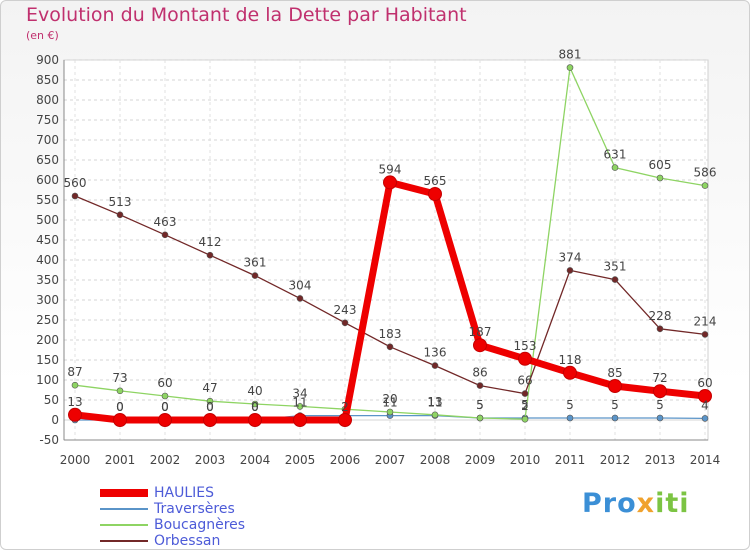 Image resolution: width=750 pixels, height=550 pixels. Describe the element at coordinates (255, 460) in the screenshot. I see `x-tick-label: 2004` at that location.